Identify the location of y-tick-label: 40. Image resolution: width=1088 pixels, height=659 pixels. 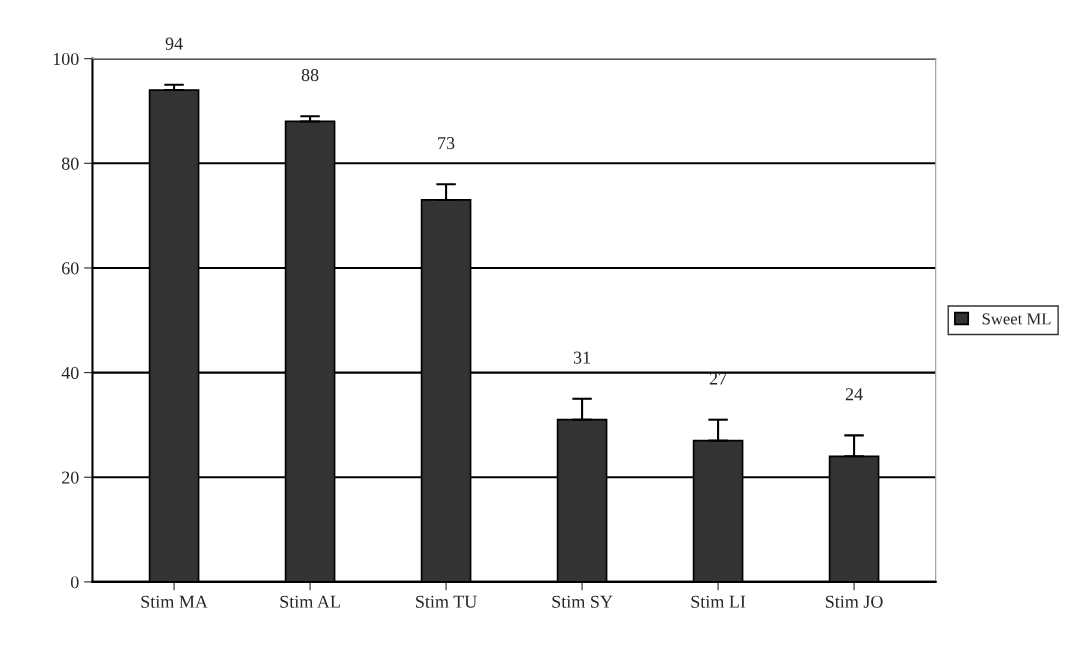
(70, 373).